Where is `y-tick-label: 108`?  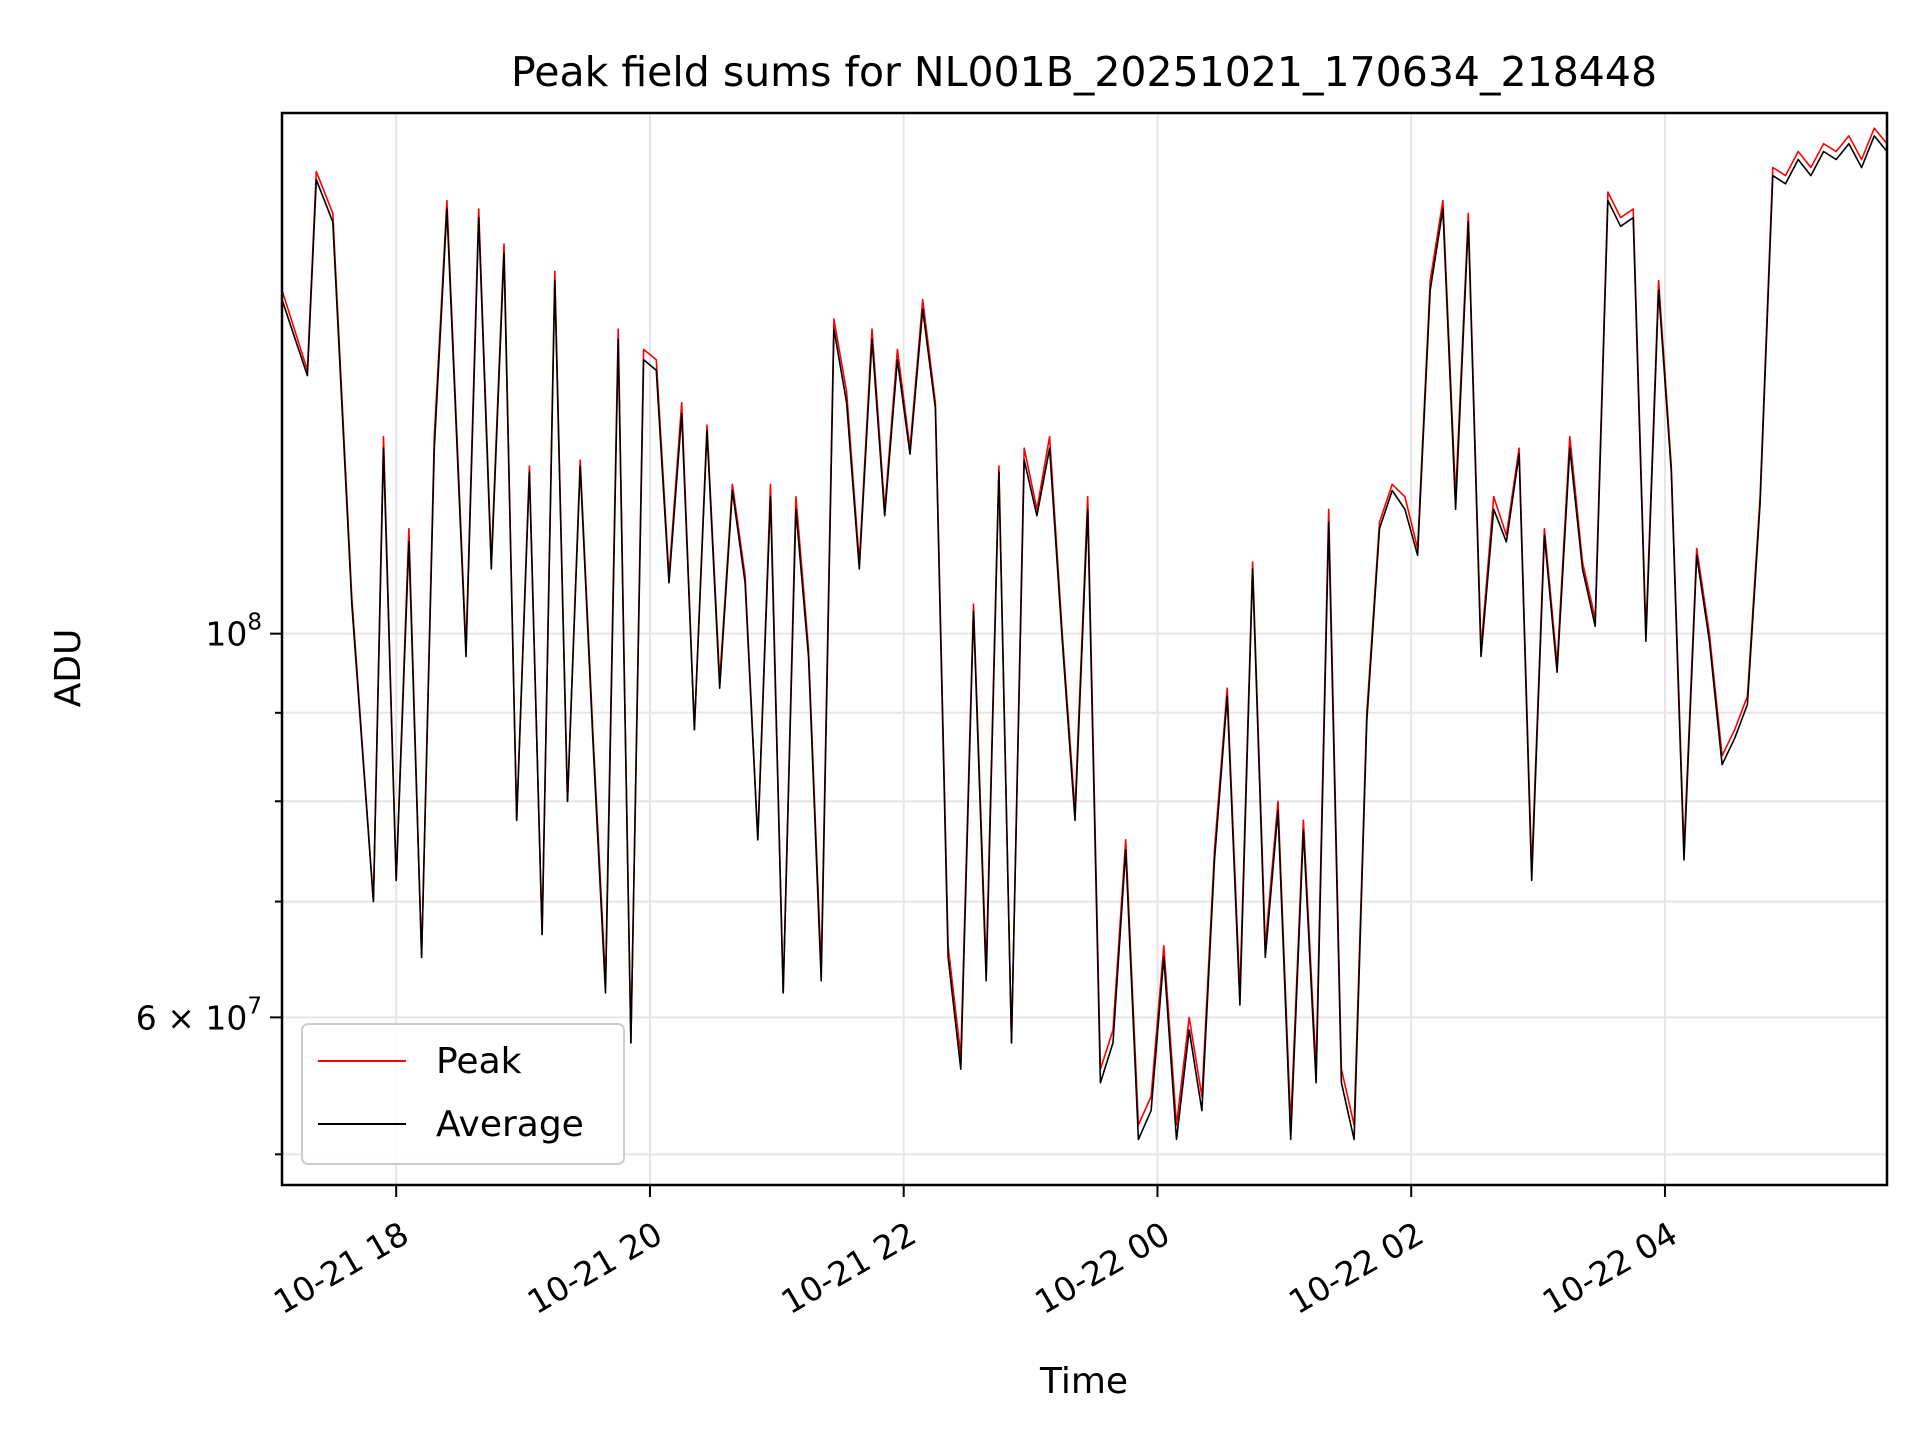
y-tick-label: 108 is located at coordinates (233, 632).